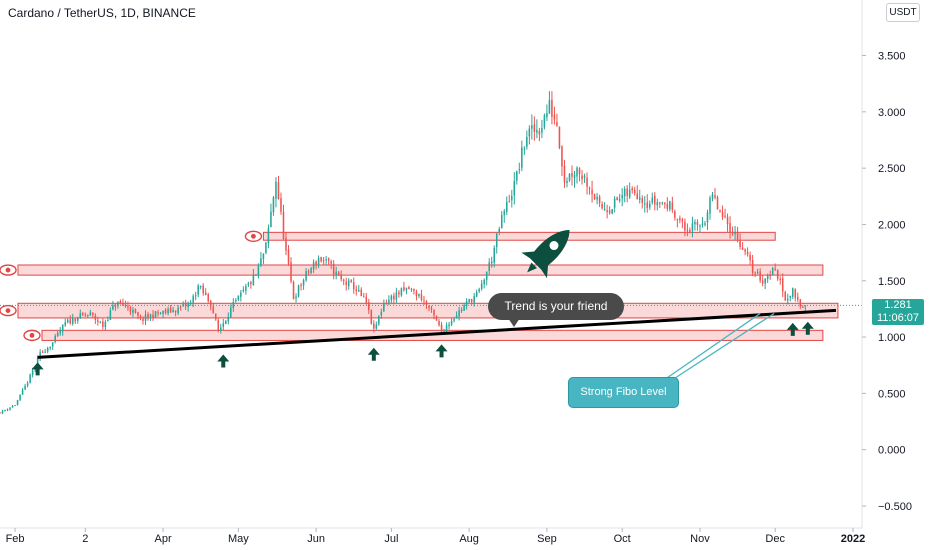 The image size is (932, 550). I want to click on trend-callout: Trend is your friend, so click(556, 306).